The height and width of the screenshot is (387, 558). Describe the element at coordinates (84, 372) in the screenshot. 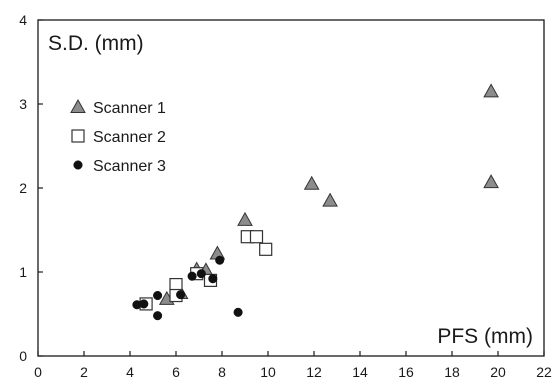

I see `x-tick-label: 2` at that location.